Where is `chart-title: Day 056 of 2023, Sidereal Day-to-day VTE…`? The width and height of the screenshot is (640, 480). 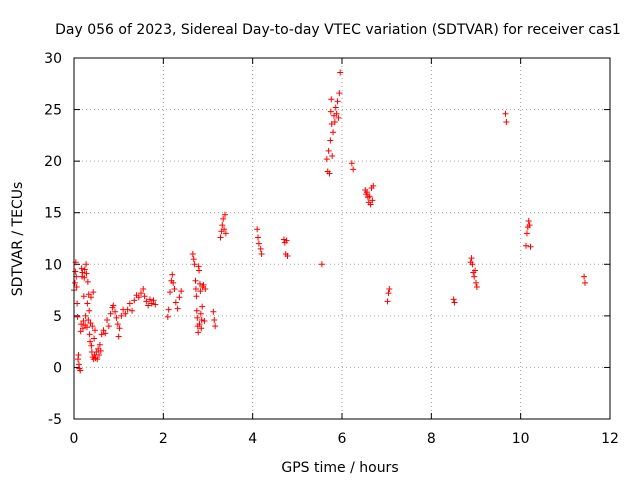
chart-title: Day 056 of 2023, Sidereal Day-to-day VTE… is located at coordinates (338, 30).